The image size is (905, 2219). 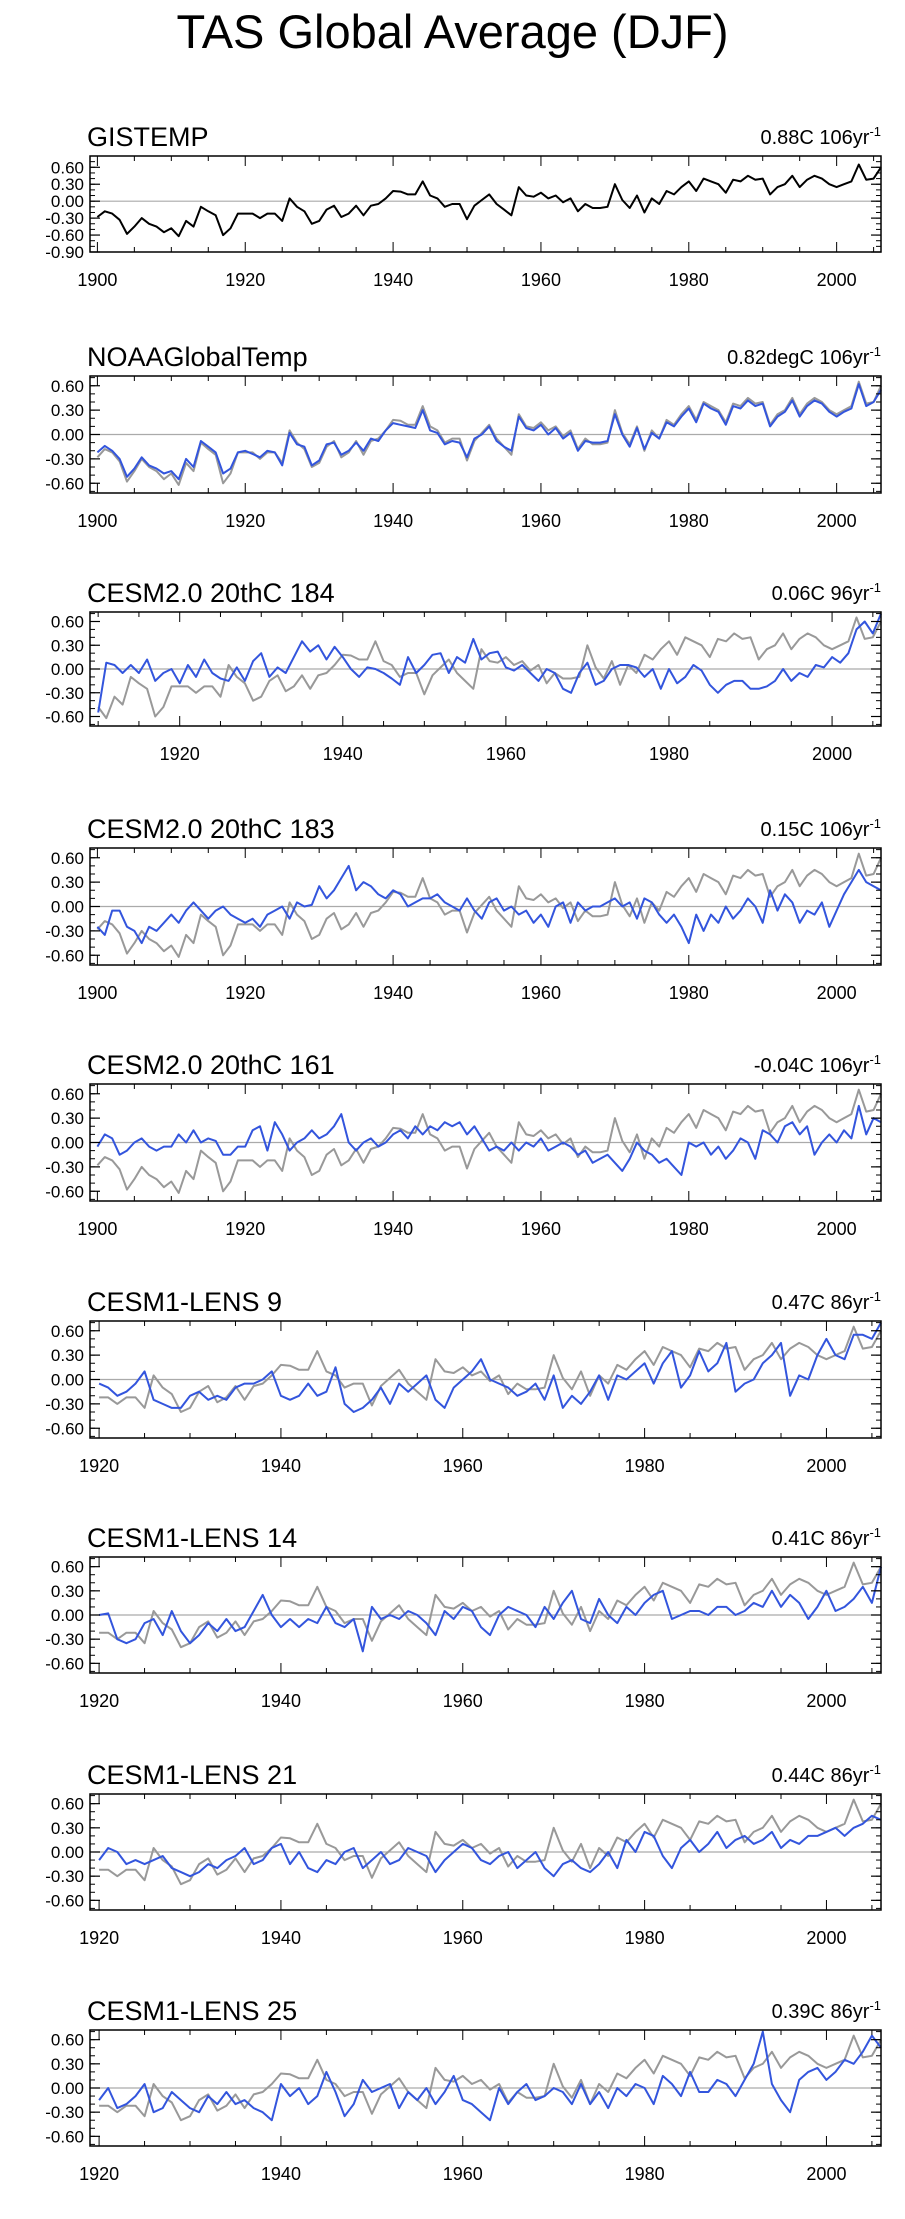 What do you see at coordinates (489, 200) in the screenshot?
I see `series-line-observed` at bounding box center [489, 200].